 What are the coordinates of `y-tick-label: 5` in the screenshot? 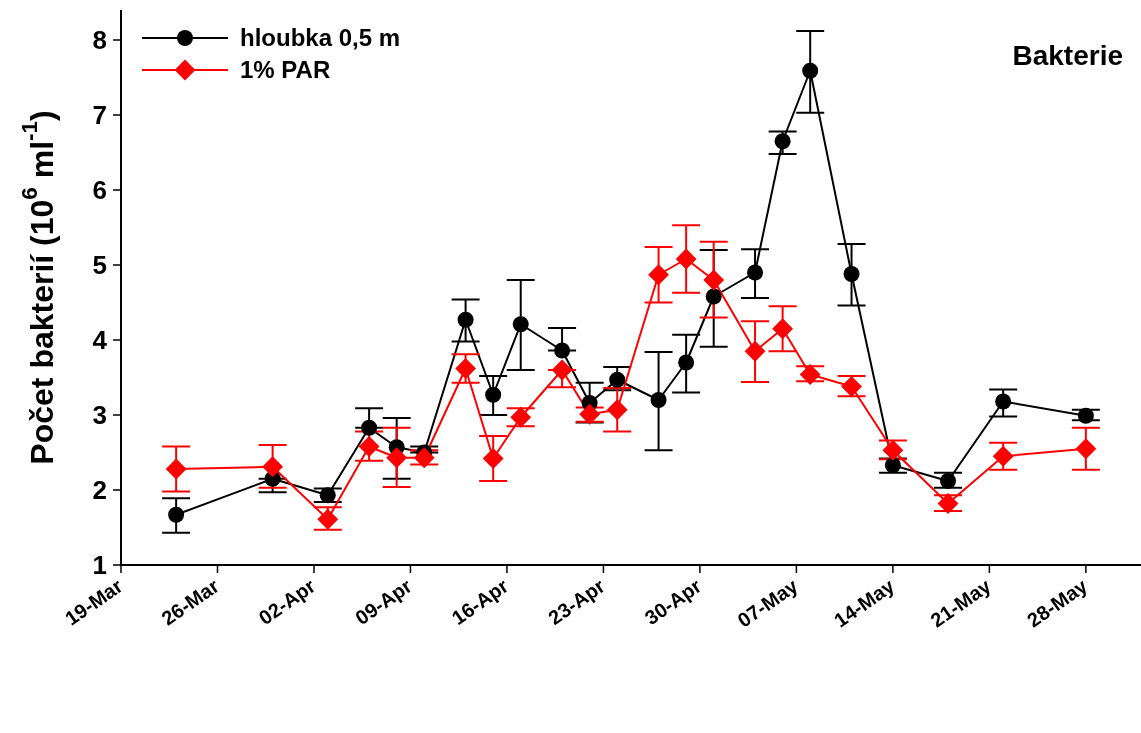 It's located at (99, 265).